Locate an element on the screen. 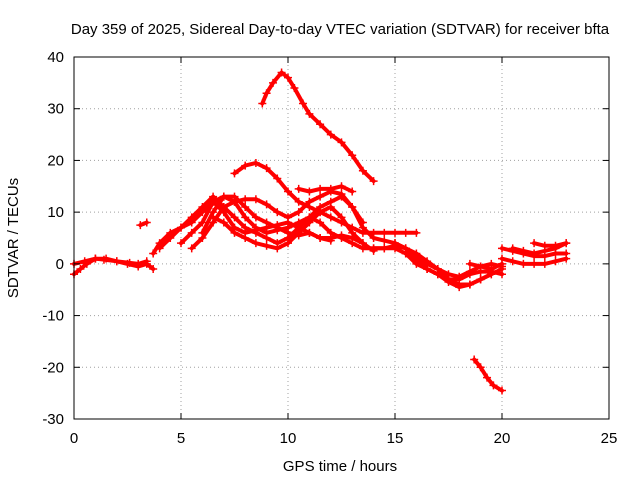 The height and width of the screenshot is (480, 640). x-tick-label: 25 is located at coordinates (609, 438).